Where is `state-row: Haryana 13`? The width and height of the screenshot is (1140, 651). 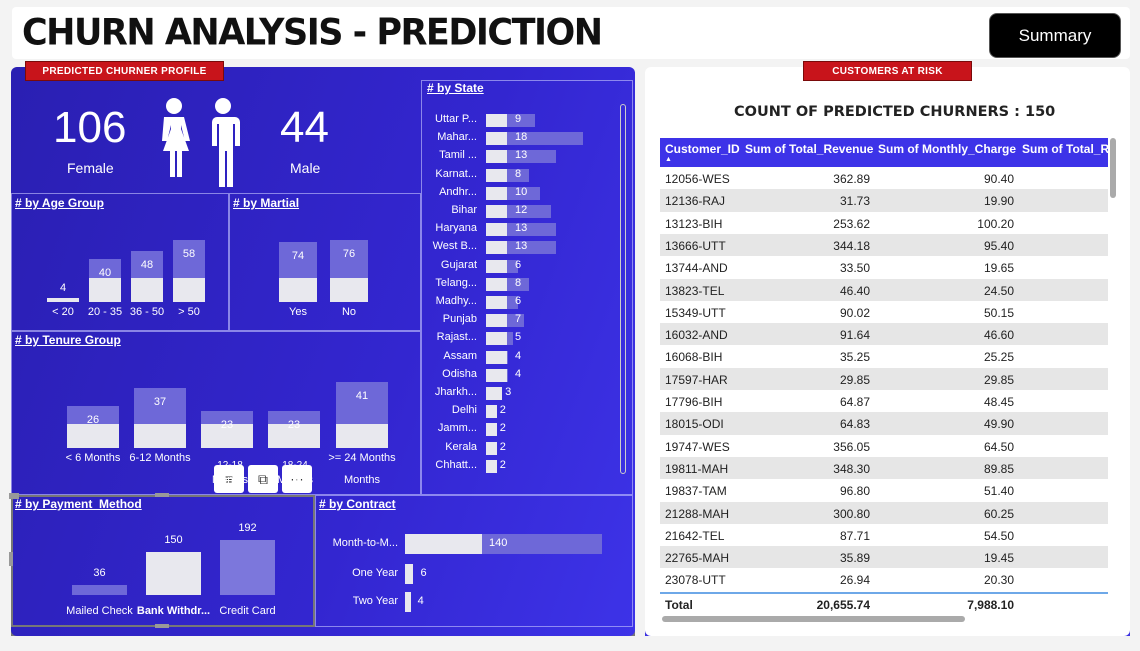
state-row: Haryana 13 is located at coordinates (527, 229).